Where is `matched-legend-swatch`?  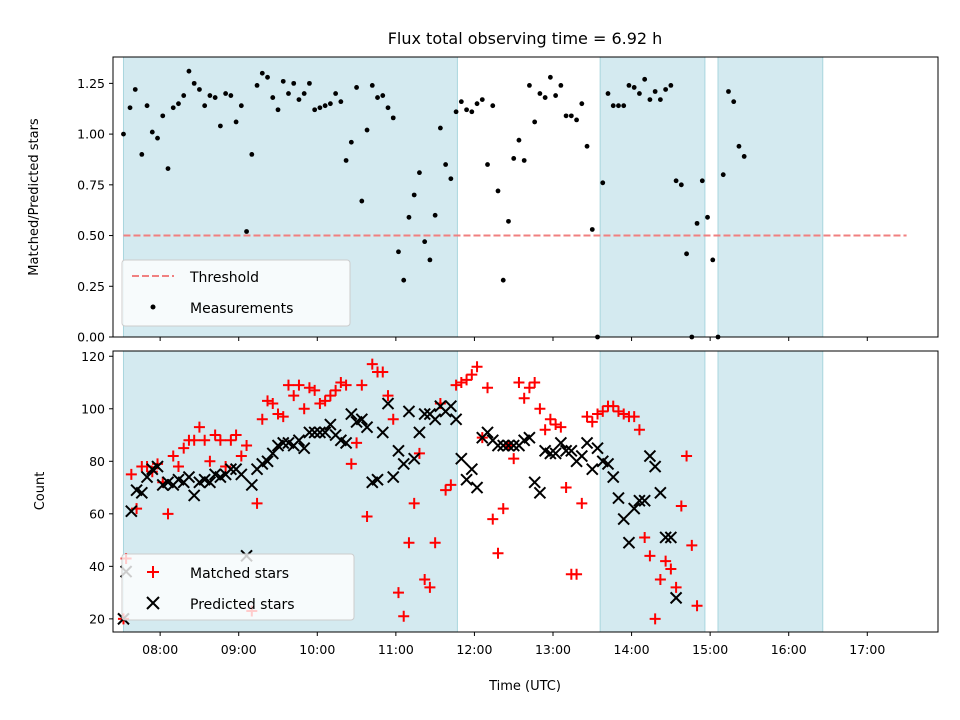 matched-legend-swatch is located at coordinates (153, 572).